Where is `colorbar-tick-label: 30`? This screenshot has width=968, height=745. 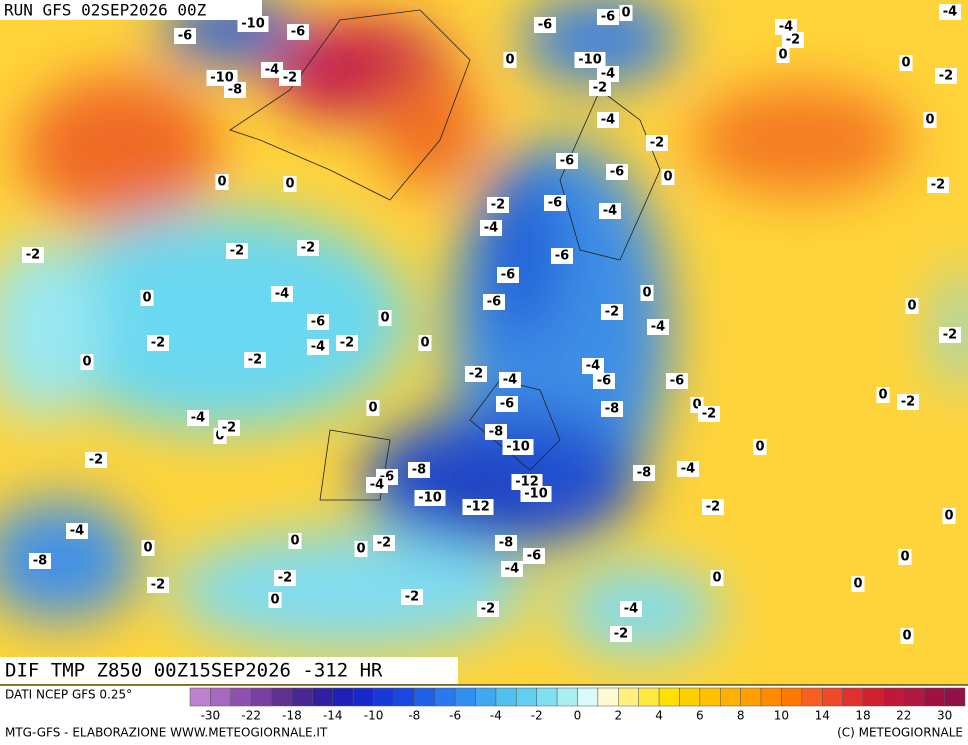
colorbar-tick-label: 30 is located at coordinates (944, 716).